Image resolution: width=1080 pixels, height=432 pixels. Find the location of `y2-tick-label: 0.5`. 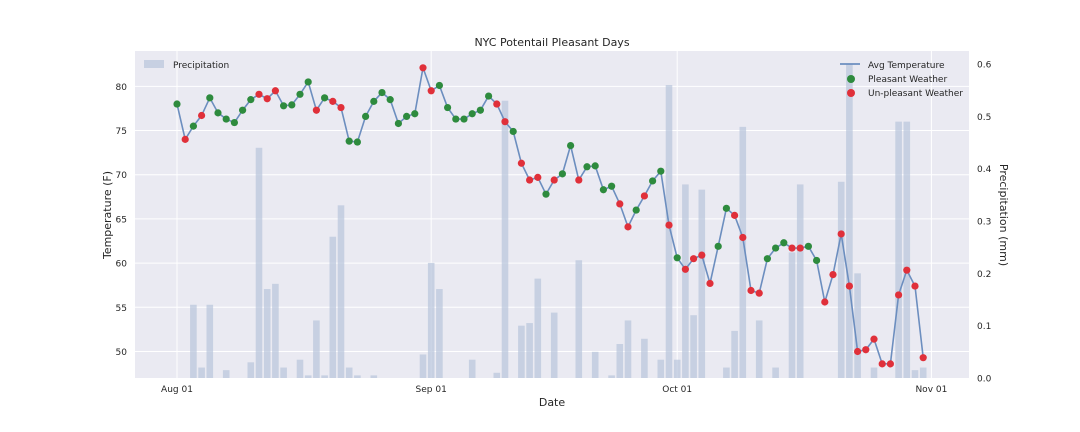

y2-tick-label: 0.5 is located at coordinates (984, 118).